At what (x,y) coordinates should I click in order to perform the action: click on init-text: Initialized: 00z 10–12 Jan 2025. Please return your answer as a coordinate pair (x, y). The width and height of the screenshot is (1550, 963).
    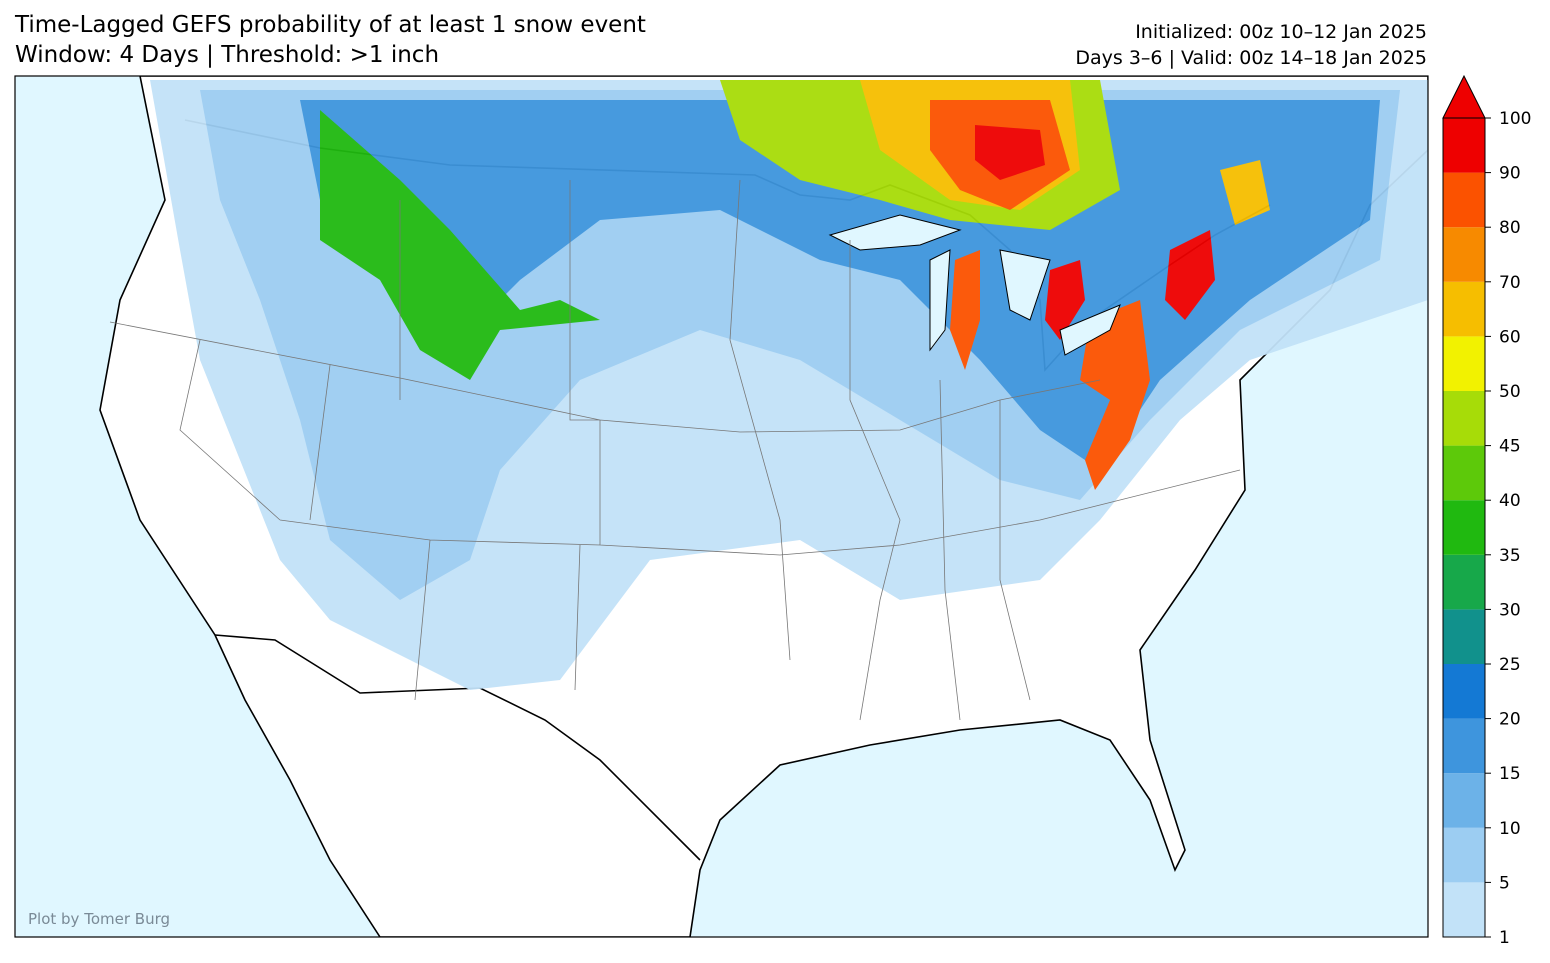
    Looking at the image, I should click on (1281, 32).